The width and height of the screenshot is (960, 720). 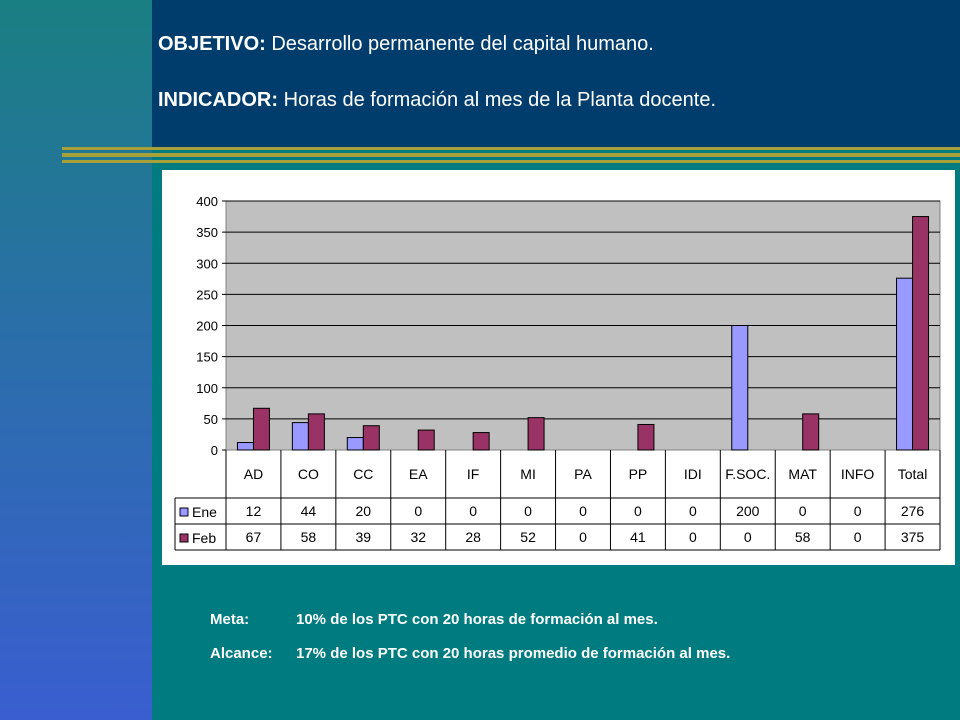 What do you see at coordinates (207, 388) in the screenshot?
I see `y-tick-label: 100` at bounding box center [207, 388].